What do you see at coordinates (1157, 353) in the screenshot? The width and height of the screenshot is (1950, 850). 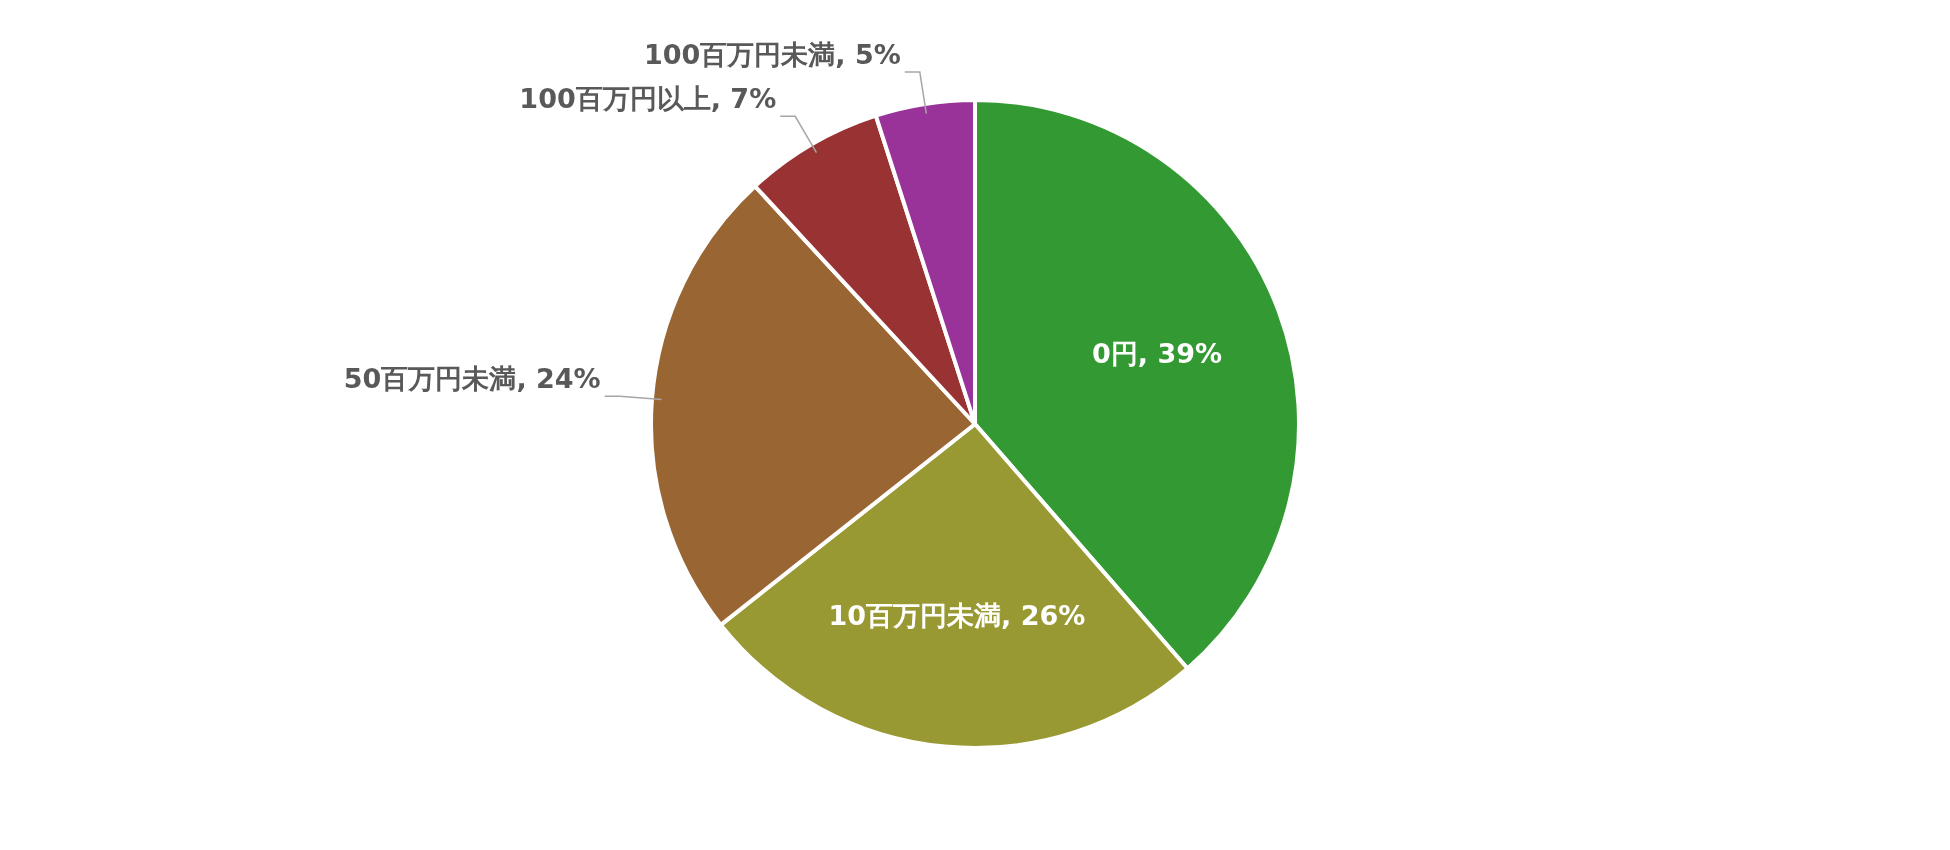 I see `slice-label: 0円, 39%` at bounding box center [1157, 353].